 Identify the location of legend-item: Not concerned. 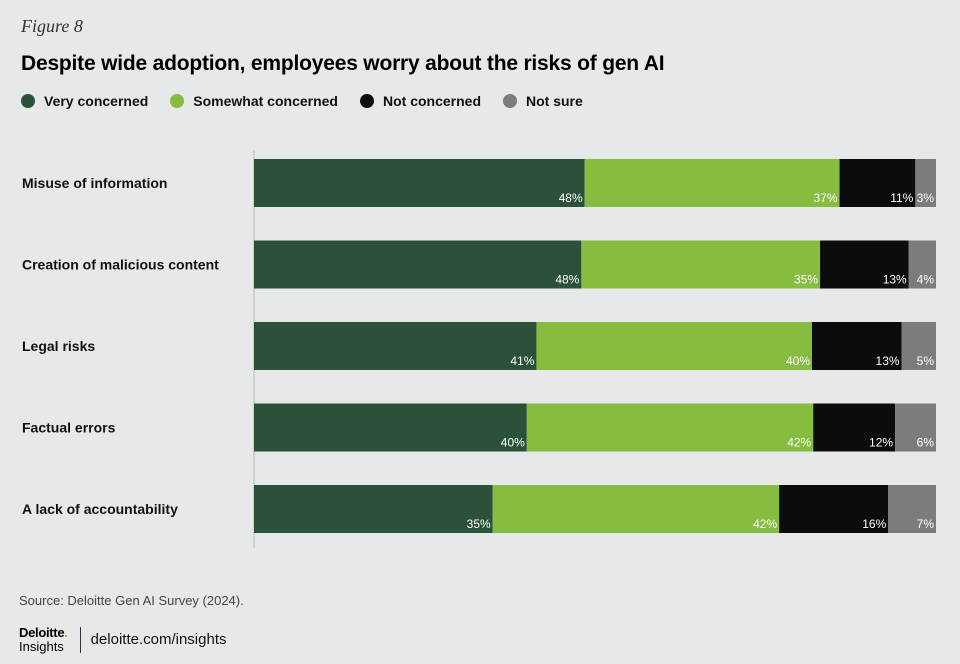
(420, 101).